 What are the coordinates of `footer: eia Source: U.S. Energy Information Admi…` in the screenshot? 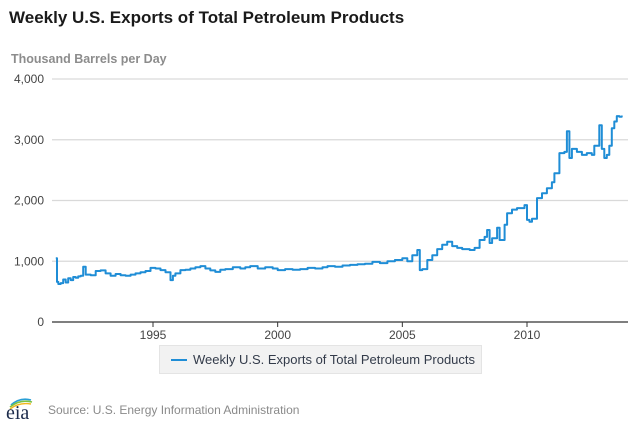 It's located at (151, 410).